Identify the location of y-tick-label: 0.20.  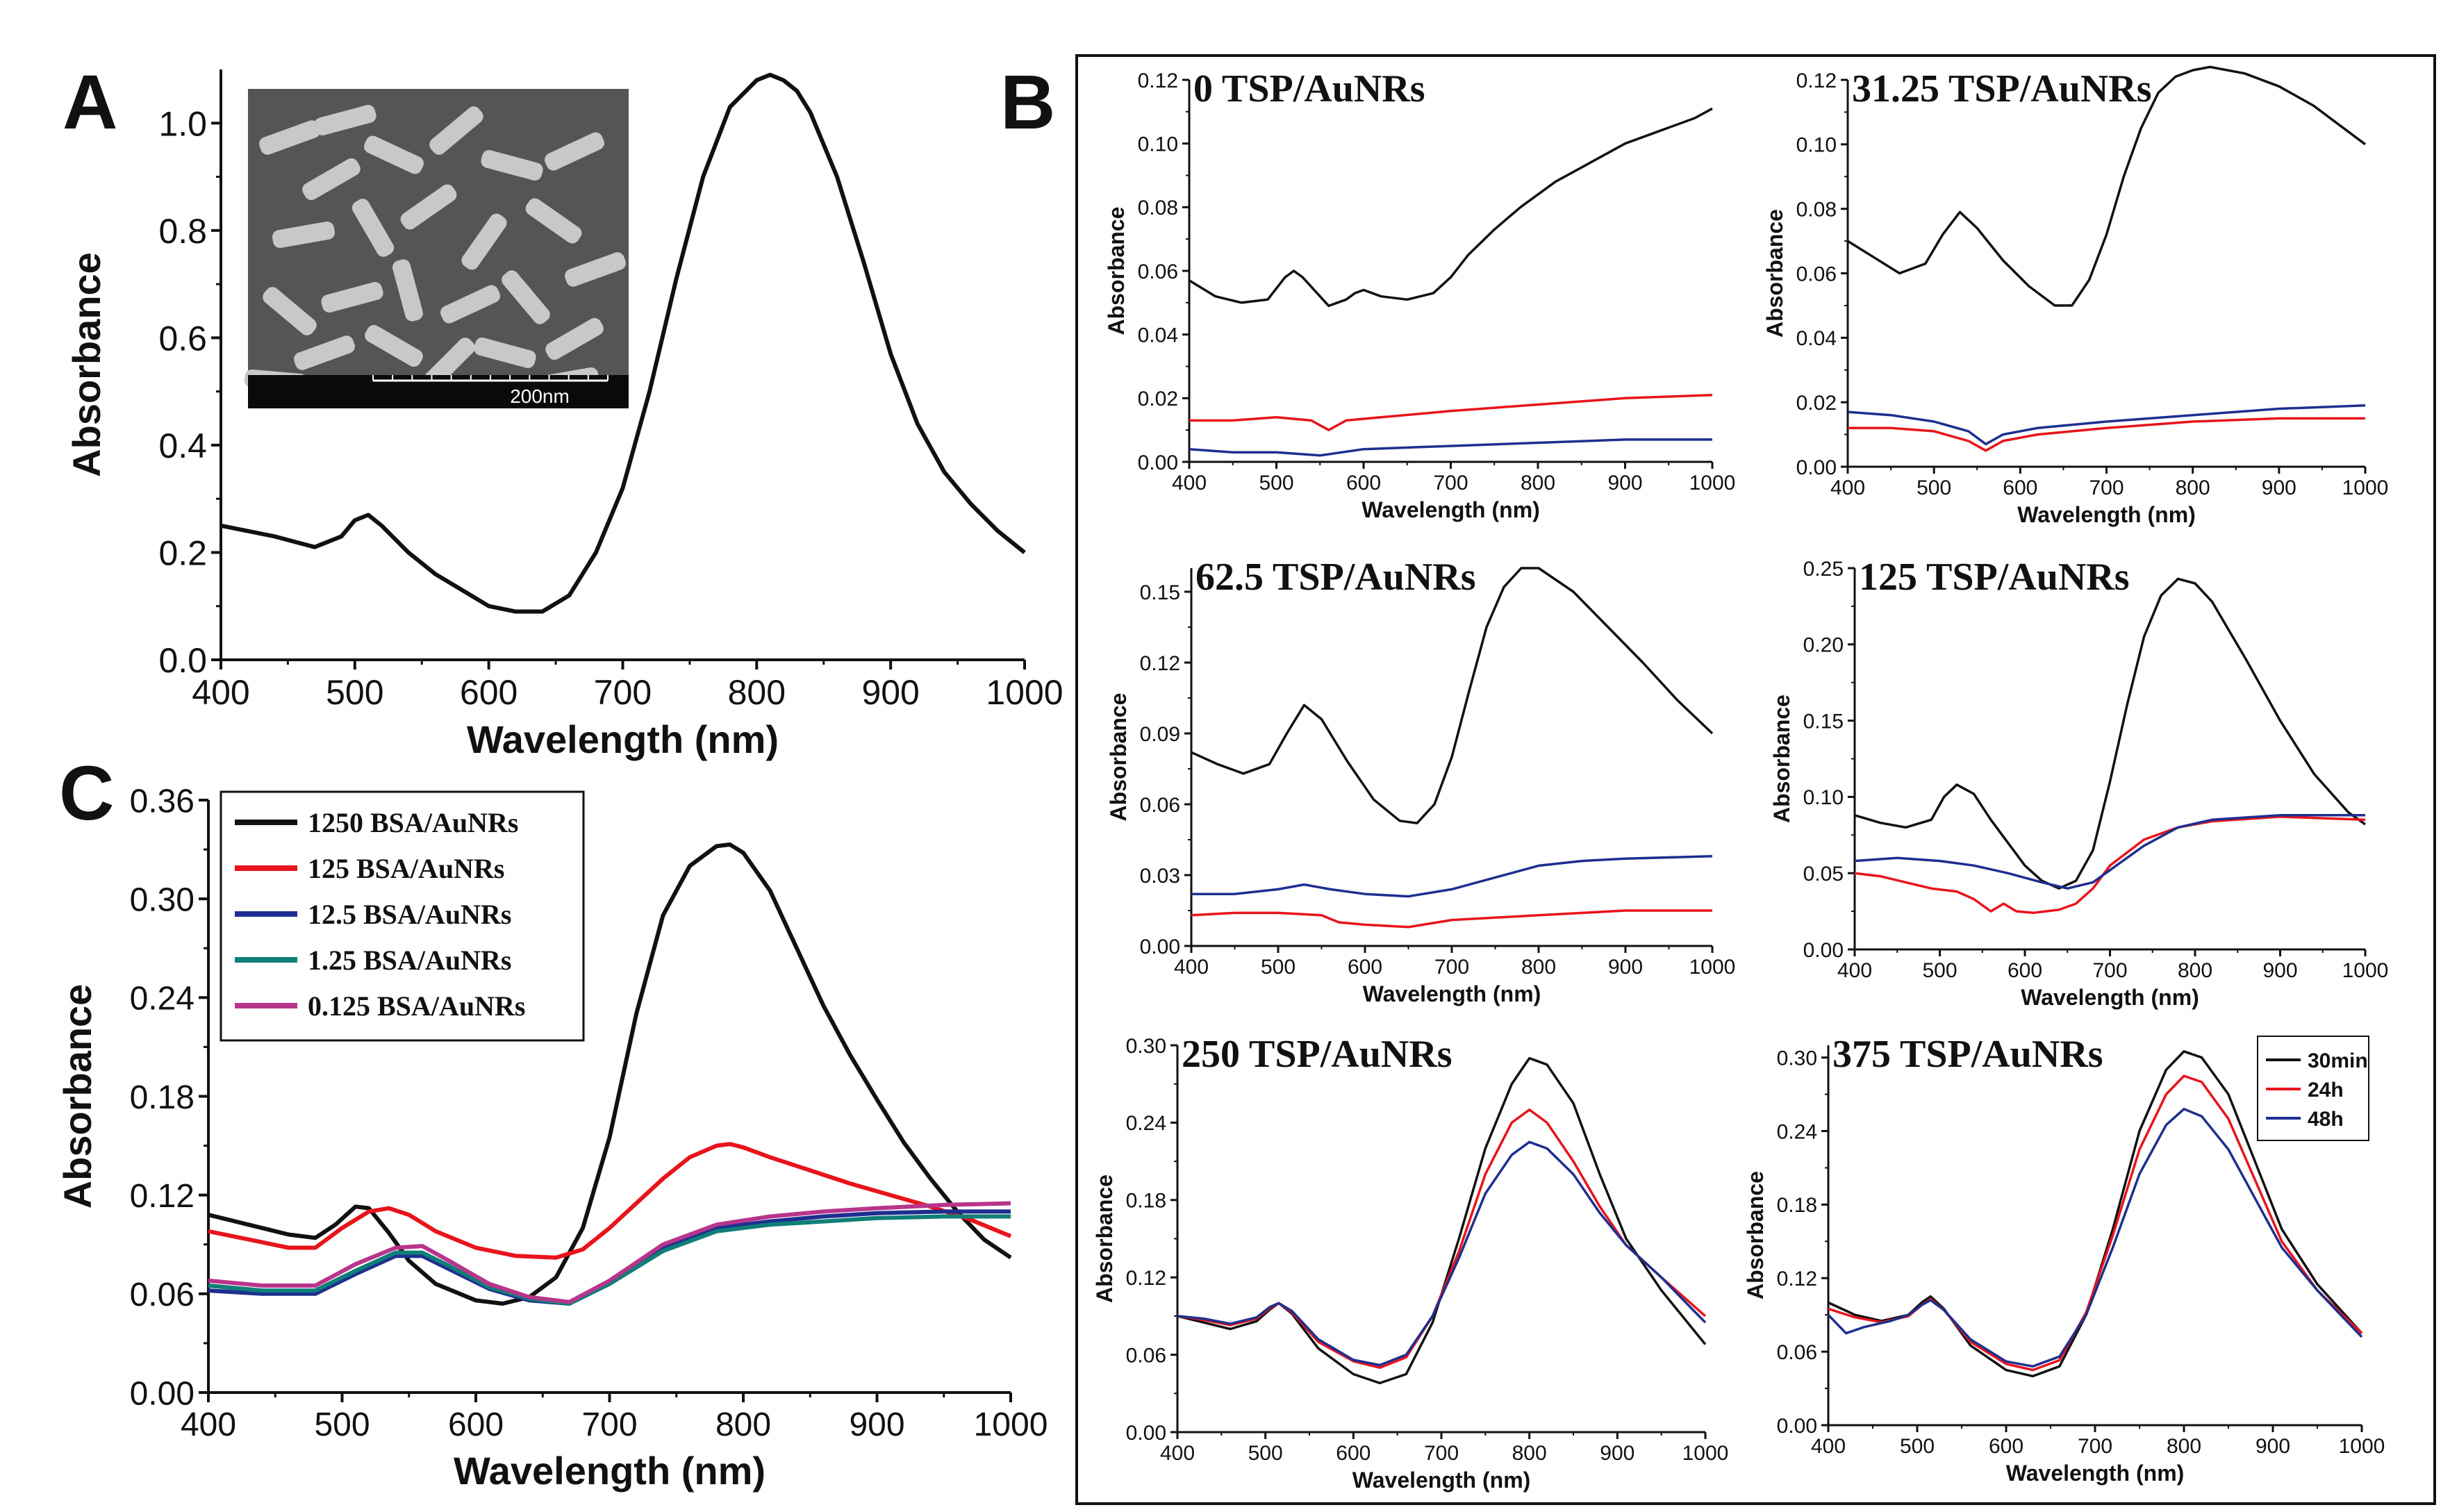
(1823, 646).